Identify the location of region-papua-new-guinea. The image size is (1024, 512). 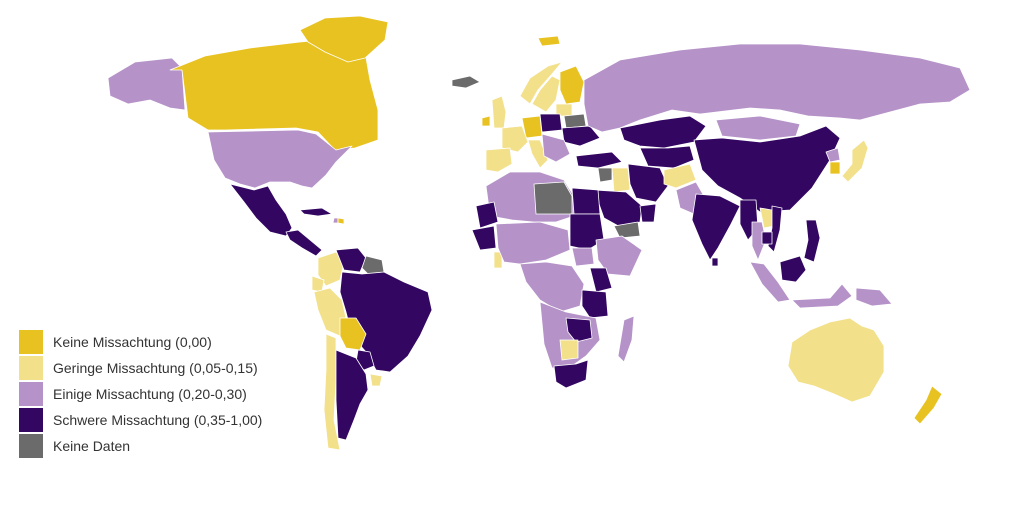
(874, 297).